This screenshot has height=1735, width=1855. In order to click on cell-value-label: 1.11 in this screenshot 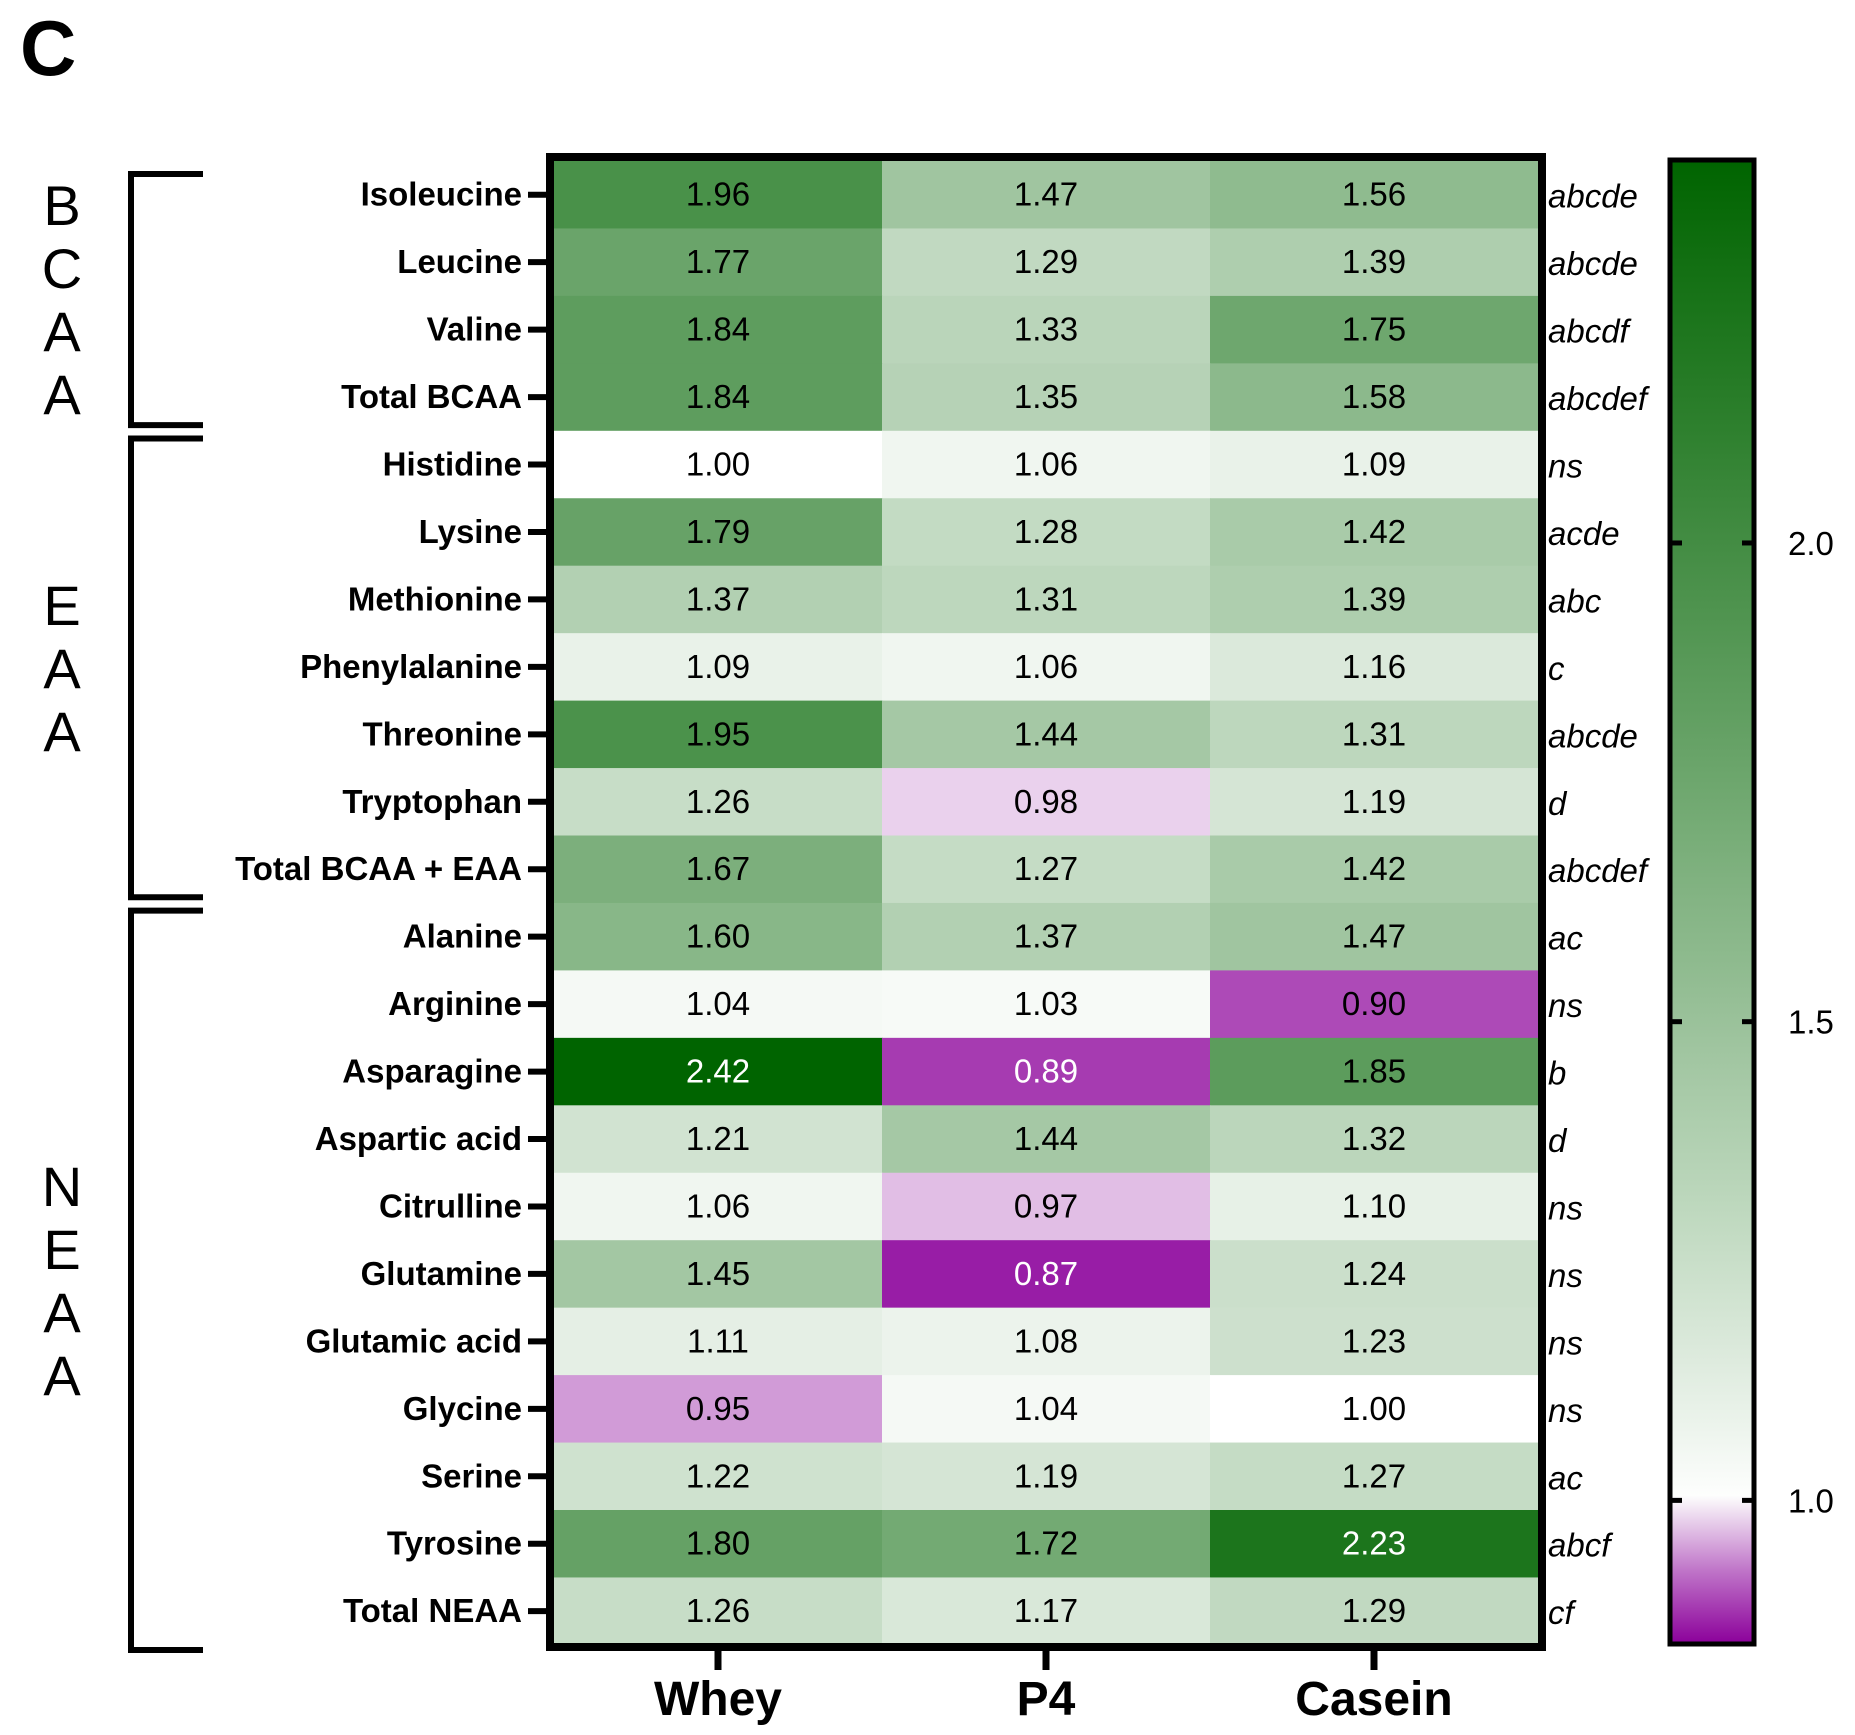, I will do `click(718, 1340)`.